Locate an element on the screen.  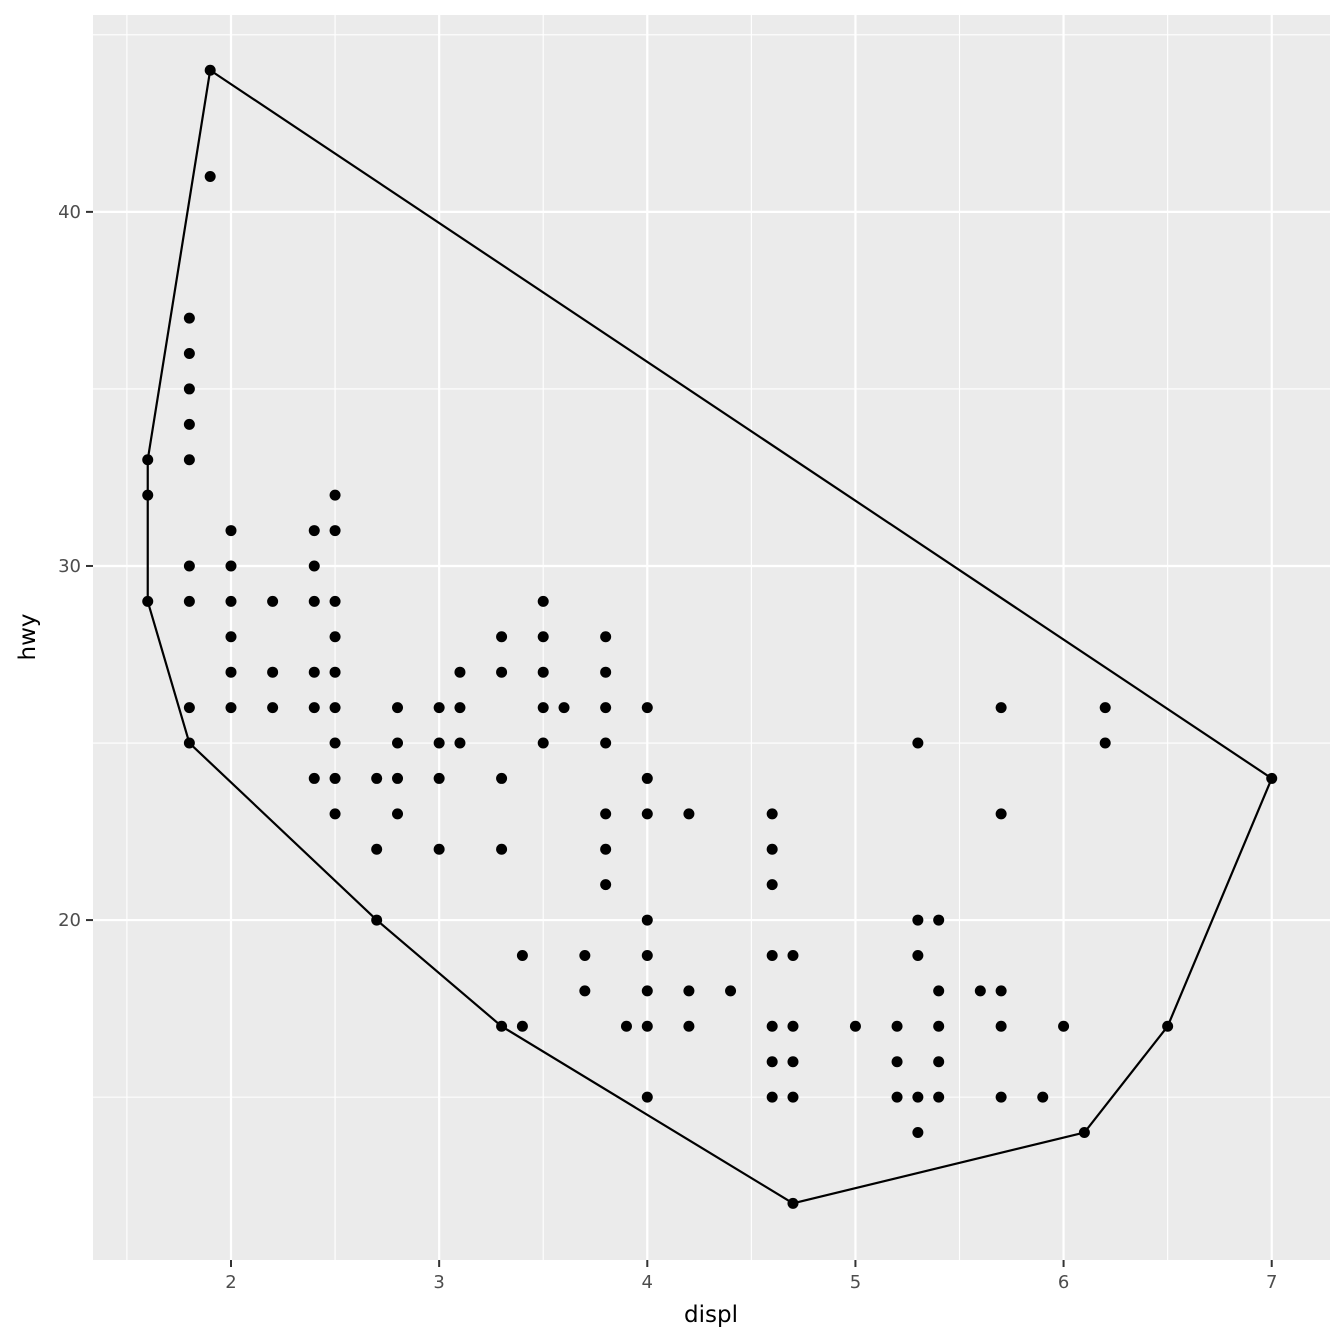
y-tick-label: 20 is located at coordinates (69, 920).